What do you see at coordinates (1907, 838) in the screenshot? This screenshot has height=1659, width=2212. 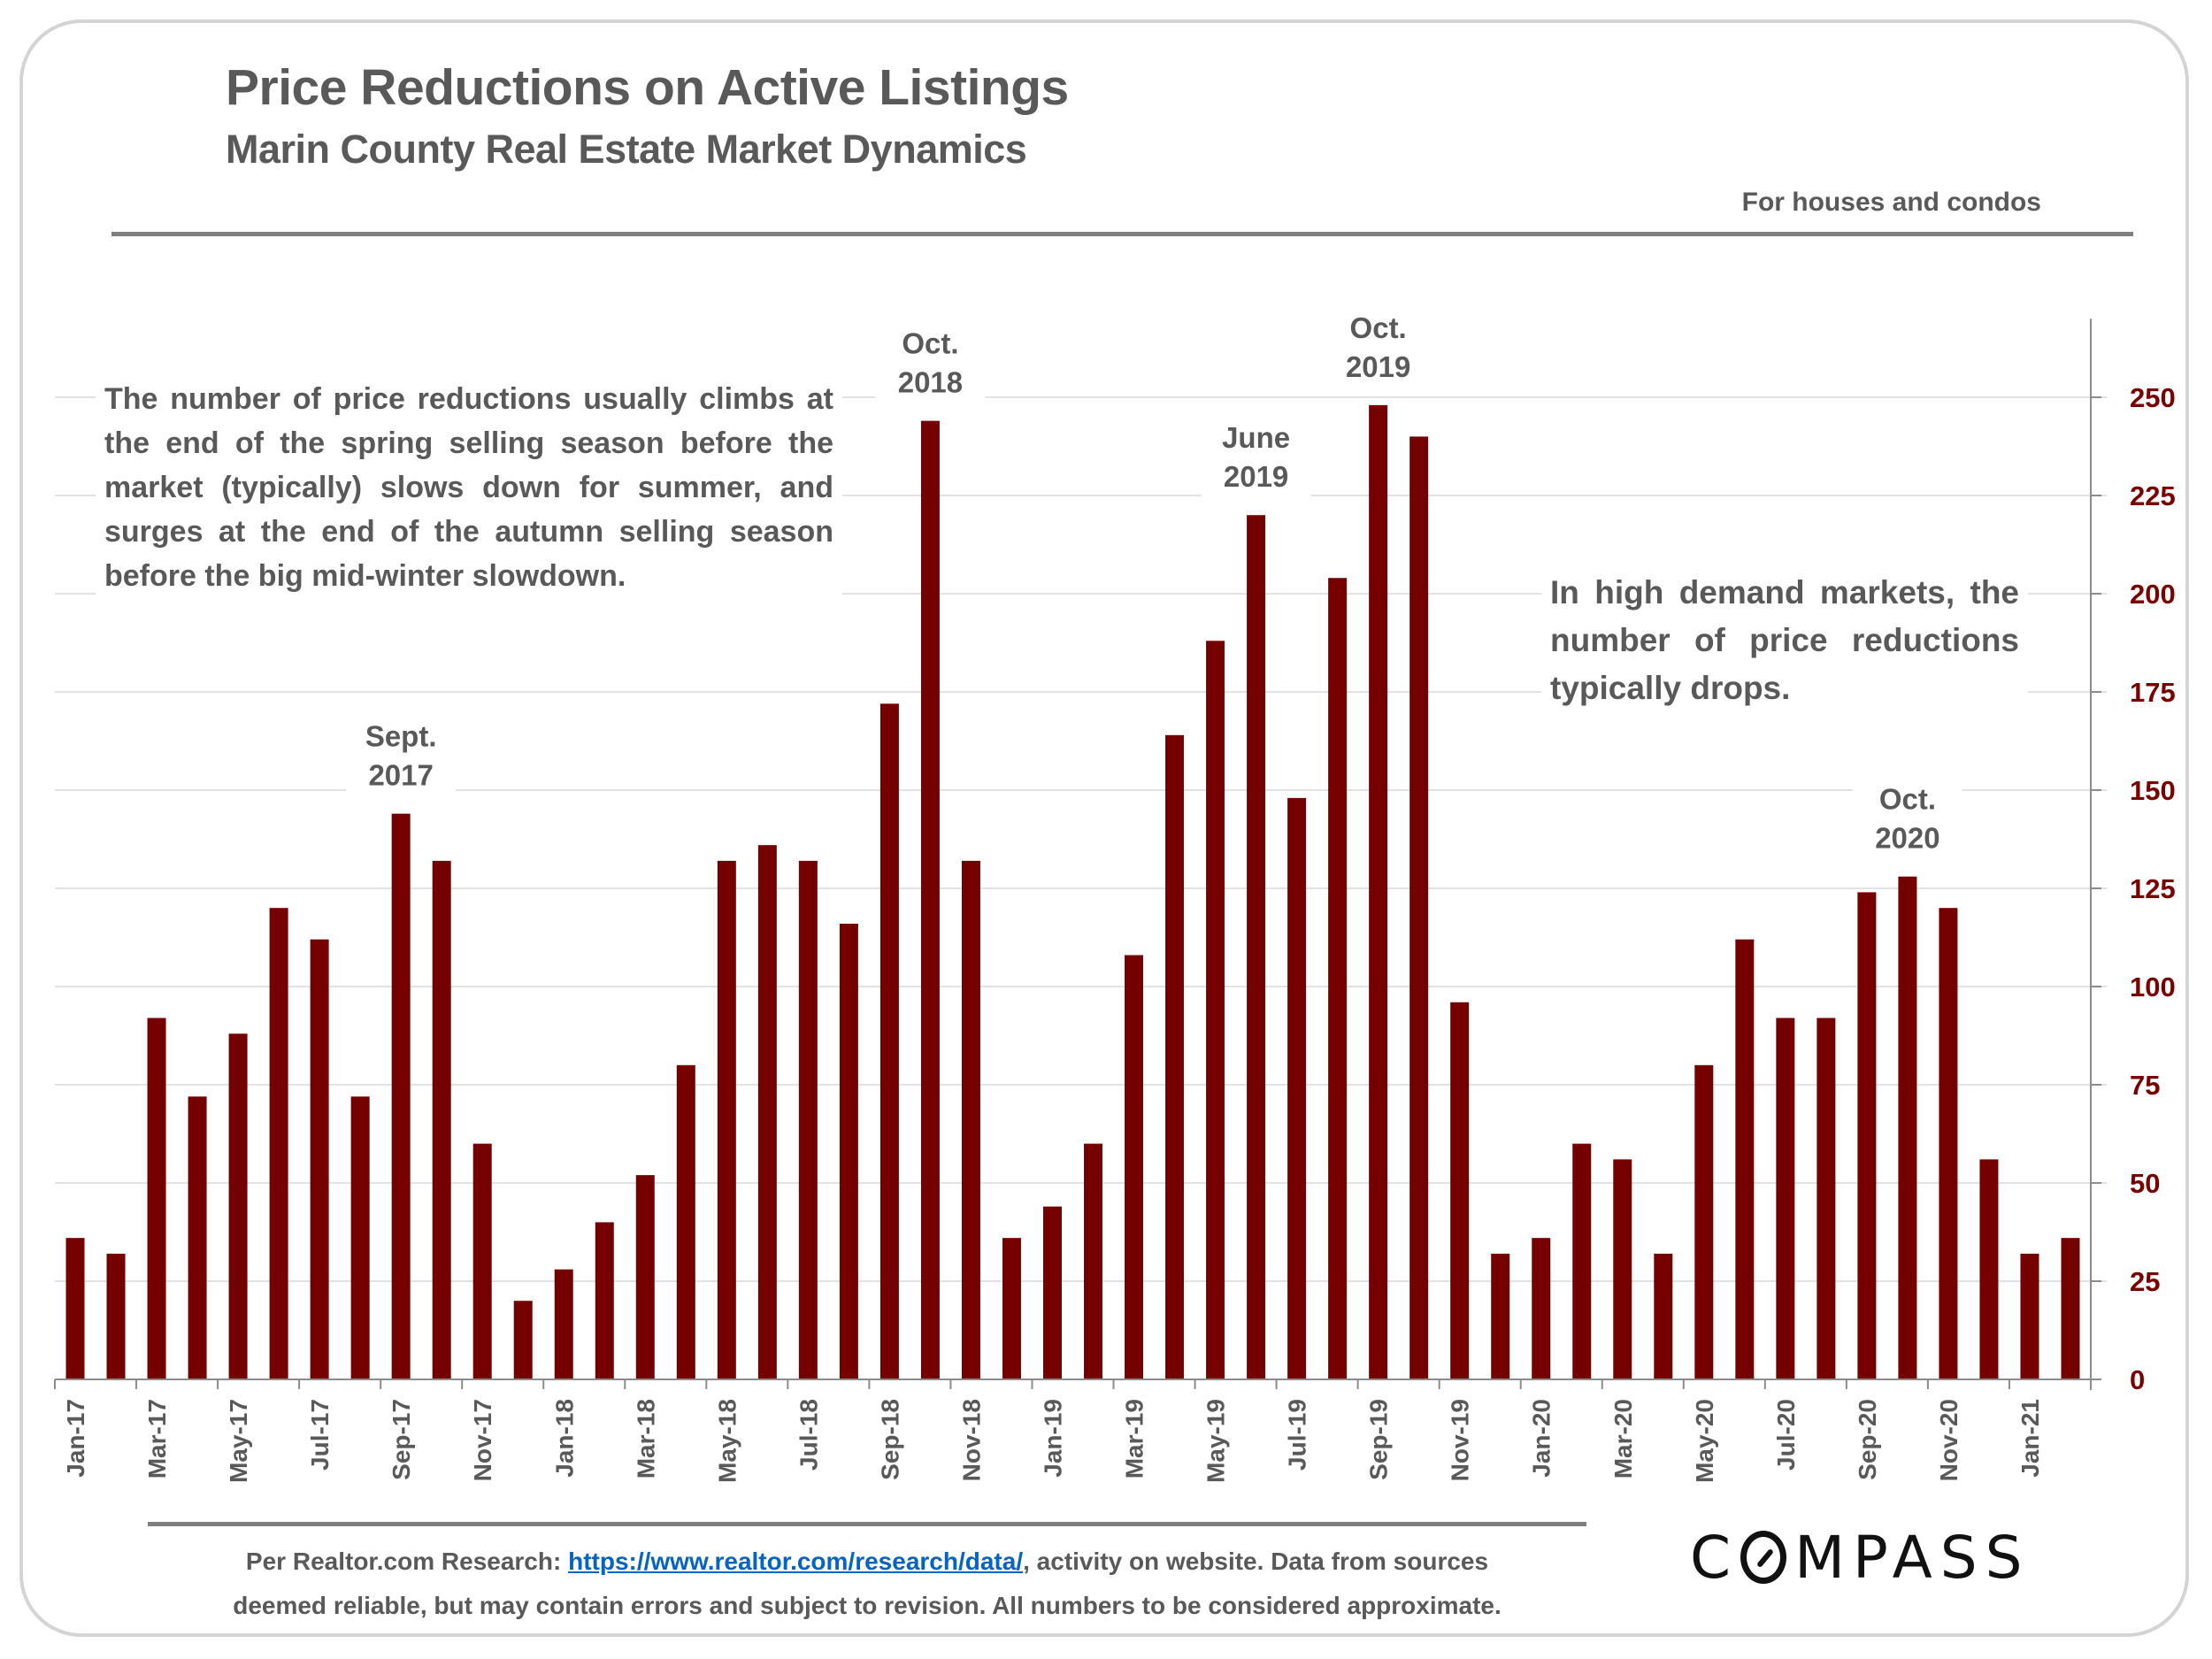 I see `peak-label-line2: 2020` at bounding box center [1907, 838].